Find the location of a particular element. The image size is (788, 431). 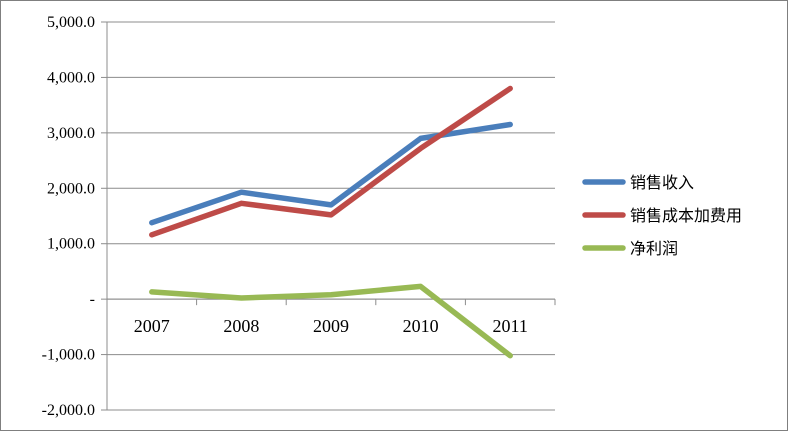

y-tick-label: 2,000.0 is located at coordinates (71, 188).